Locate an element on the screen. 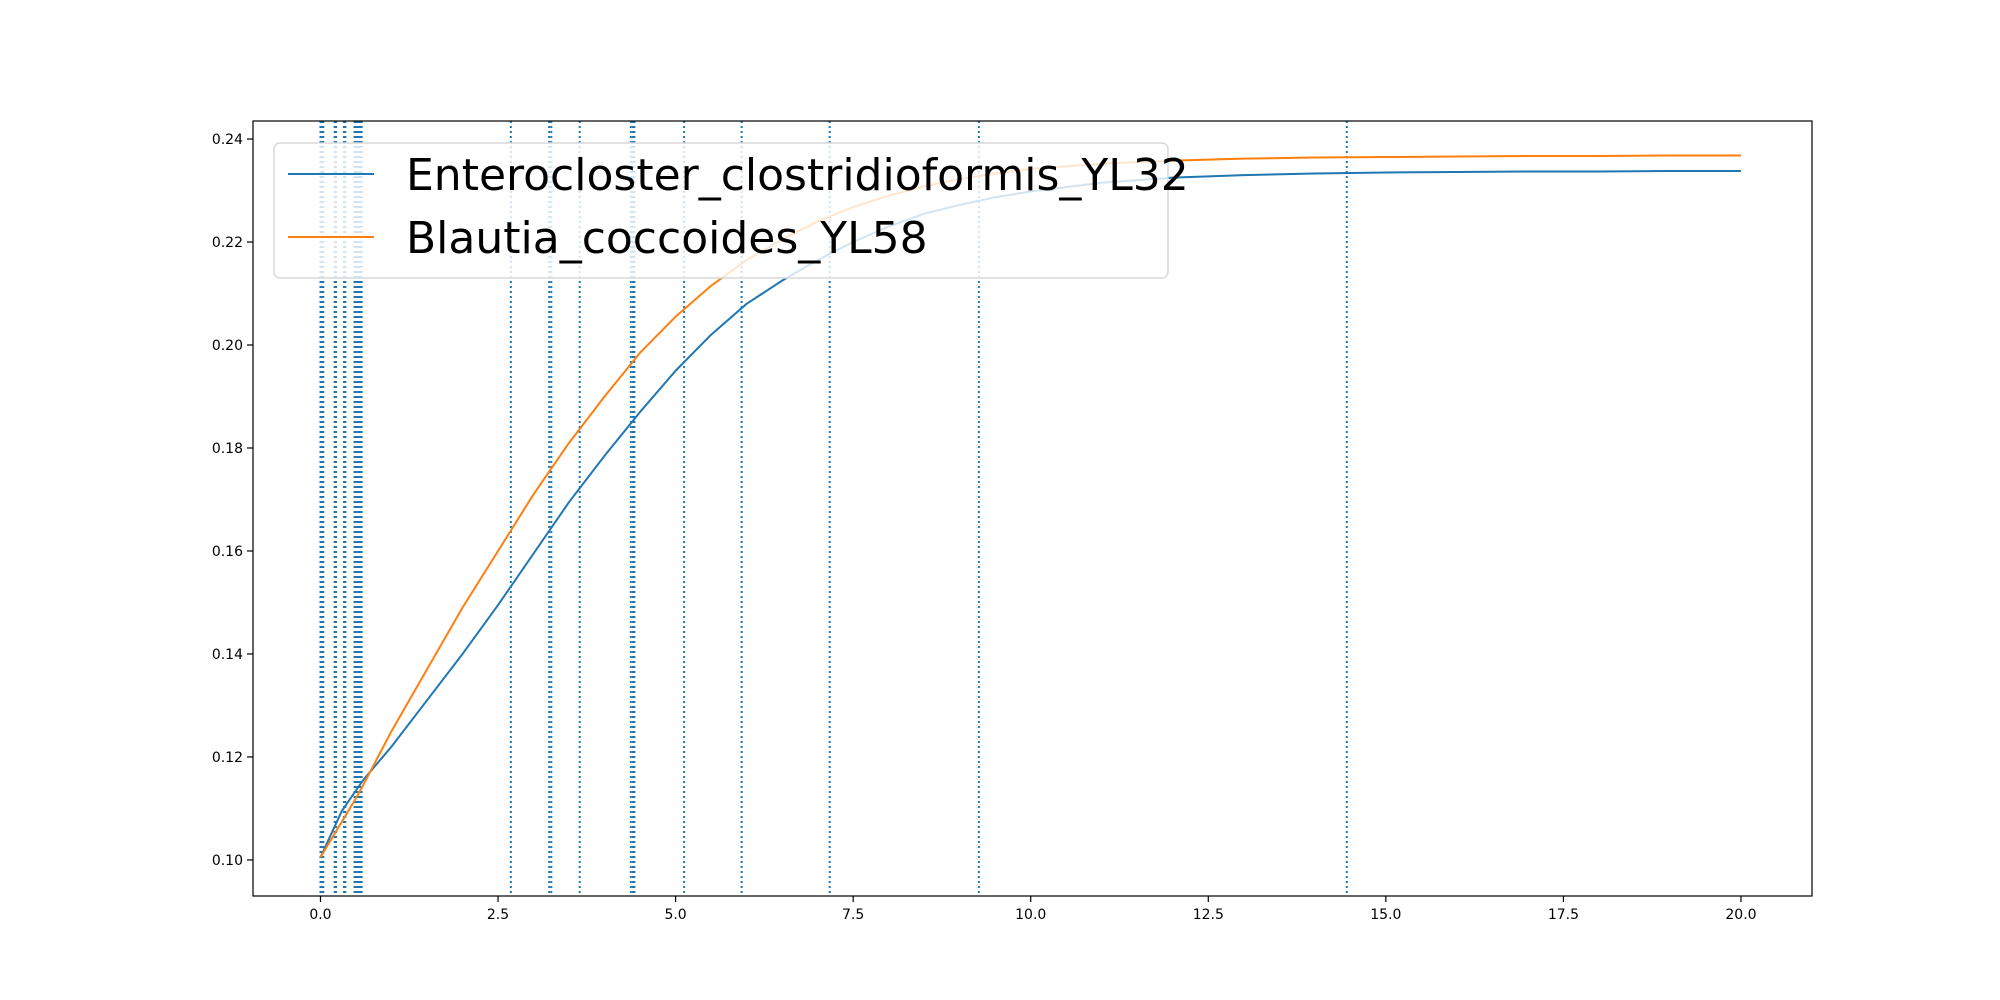 This screenshot has width=2000, height=1000. x-tick-label: 10.0 is located at coordinates (1030, 915).